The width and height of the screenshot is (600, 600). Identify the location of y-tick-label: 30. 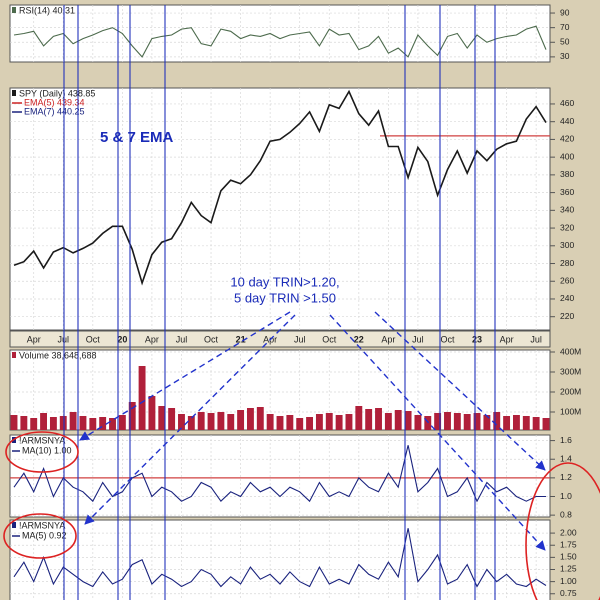
(565, 56).